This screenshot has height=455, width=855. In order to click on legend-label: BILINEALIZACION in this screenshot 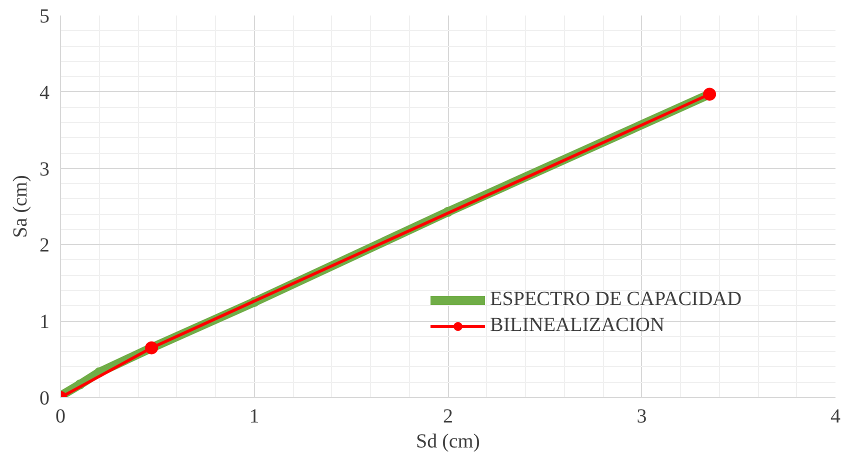, I will do `click(578, 325)`.